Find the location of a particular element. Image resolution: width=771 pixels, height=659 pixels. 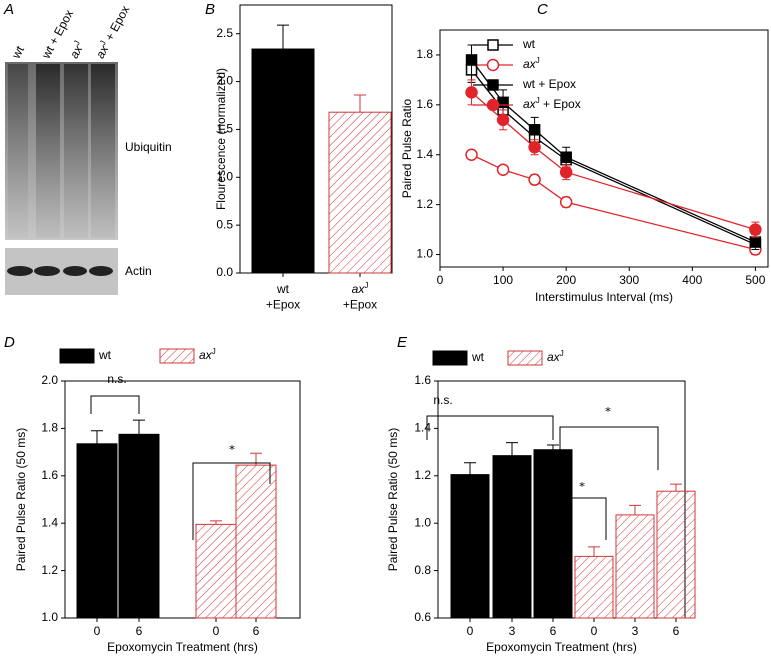

text-part: + Epox is located at coordinates (117, 24).